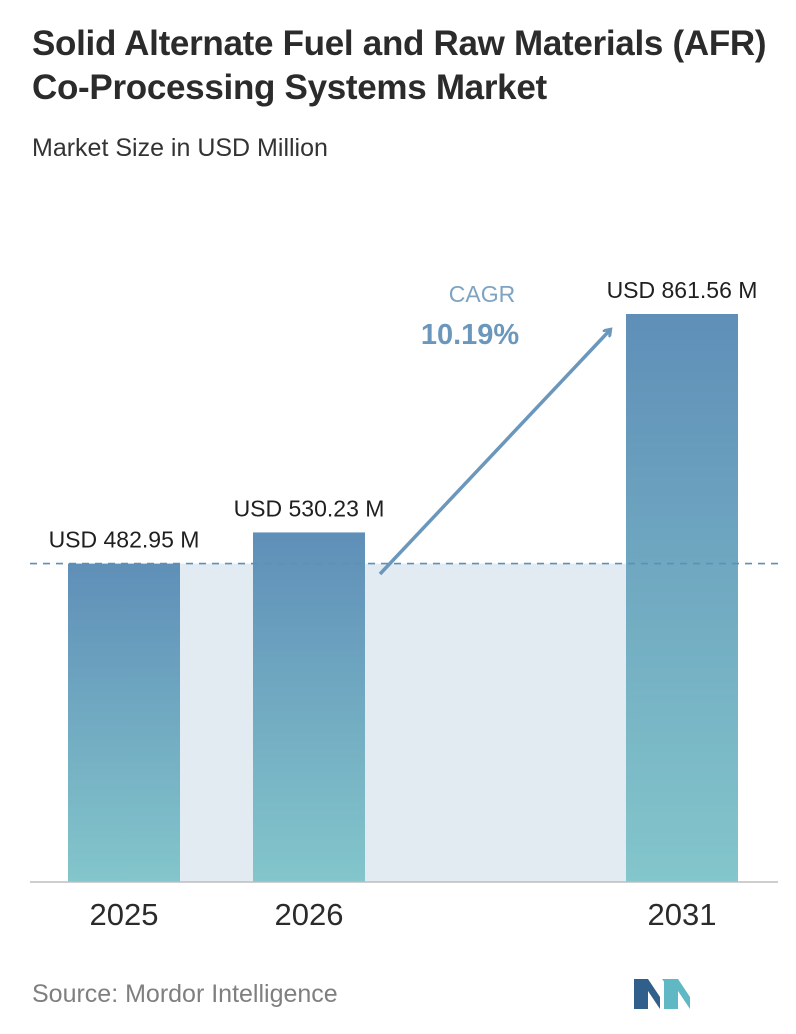  What do you see at coordinates (124, 914) in the screenshot?
I see `x-tick-label-2025: 2025` at bounding box center [124, 914].